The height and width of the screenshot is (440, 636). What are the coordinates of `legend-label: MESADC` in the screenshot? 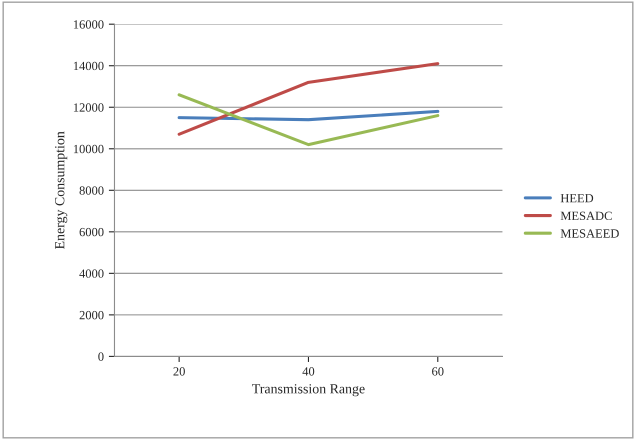 It's located at (586, 216).